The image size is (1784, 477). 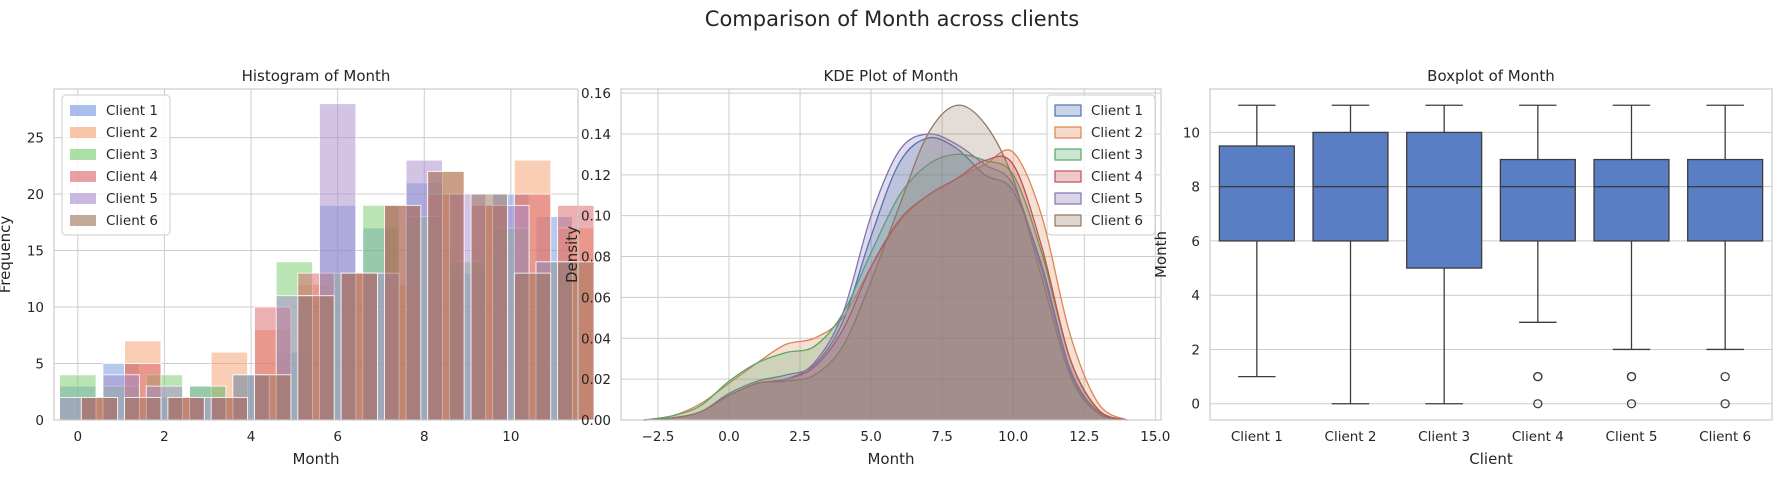 I want to click on kde-x-tick-label: −2.5, so click(x=658, y=437).